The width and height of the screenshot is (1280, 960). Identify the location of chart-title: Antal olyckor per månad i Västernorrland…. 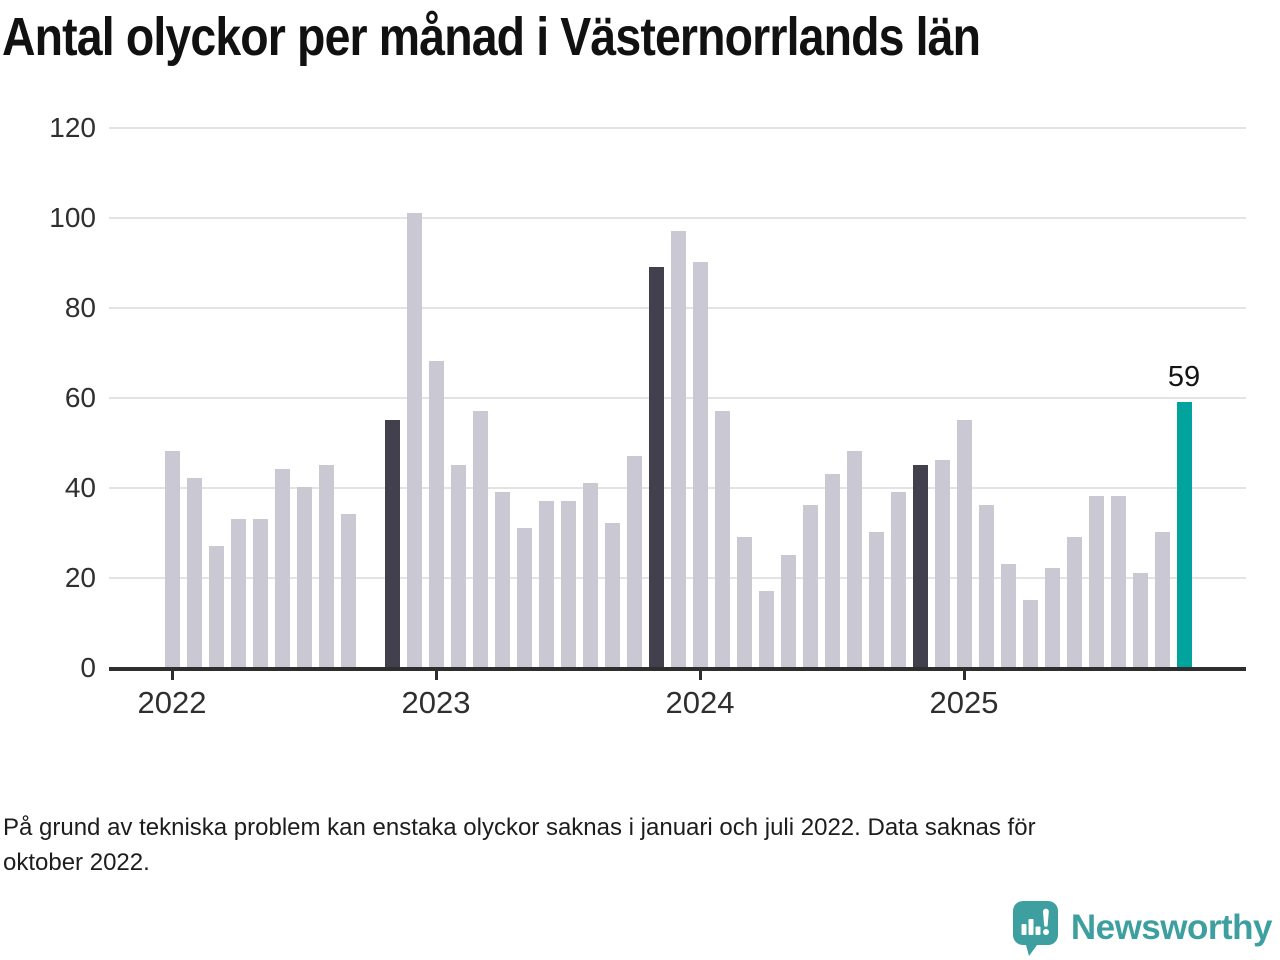
(491, 37).